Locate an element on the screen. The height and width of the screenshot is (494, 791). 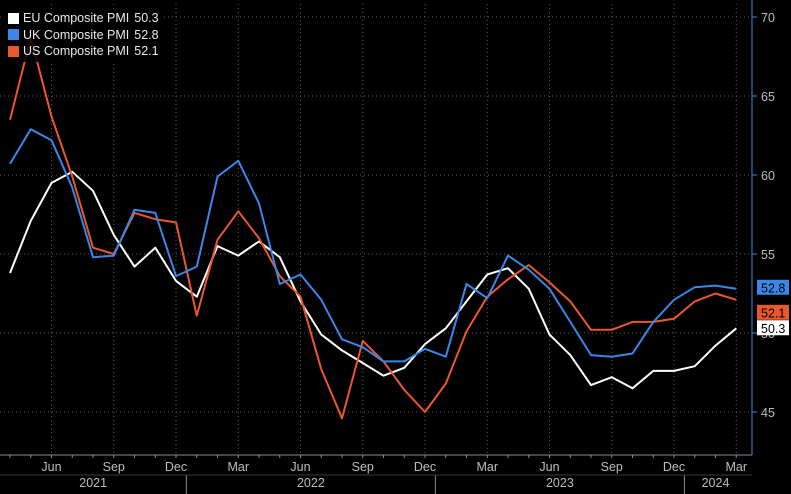
x-tick-label-2022-12: Dec is located at coordinates (425, 467).